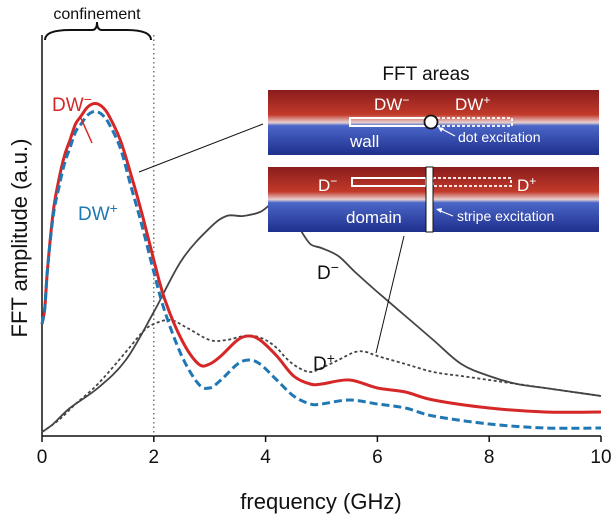  Describe the element at coordinates (489, 457) in the screenshot. I see `x-tick-label: 8` at that location.